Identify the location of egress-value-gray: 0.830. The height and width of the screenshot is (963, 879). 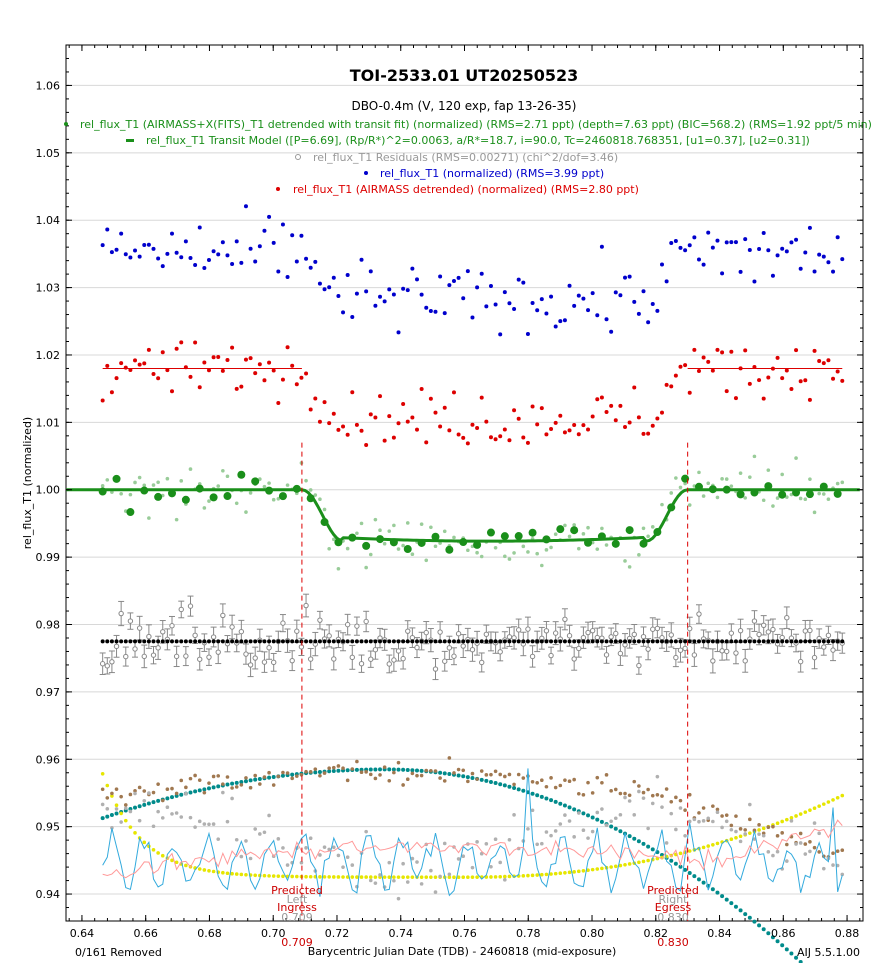
(673, 917).